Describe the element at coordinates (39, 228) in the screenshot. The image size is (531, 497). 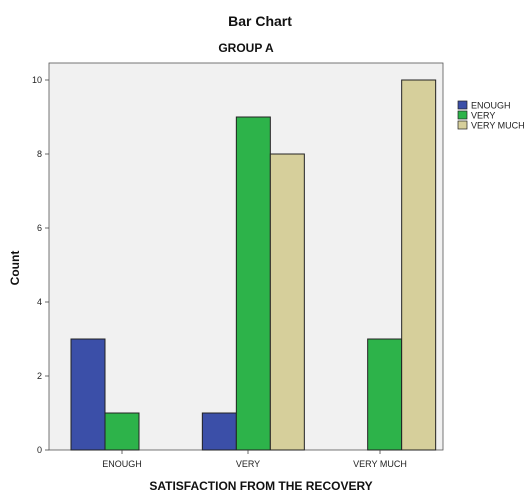
I see `y-tick-label: 6` at that location.